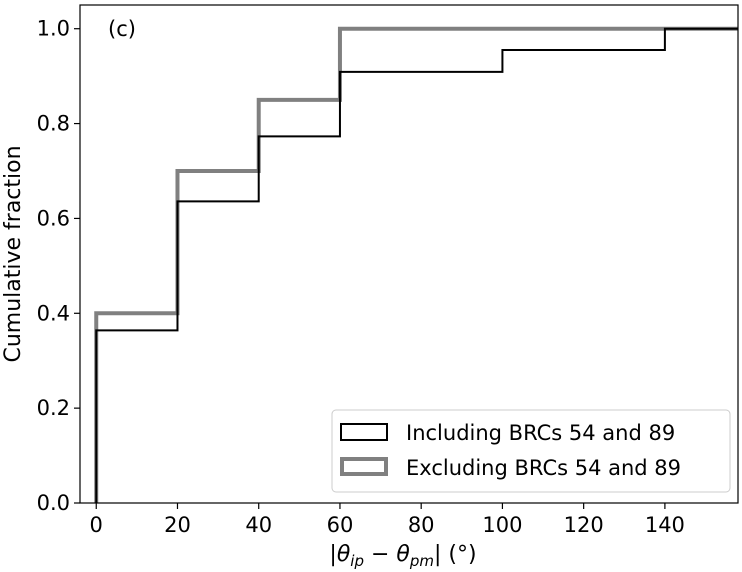  Describe the element at coordinates (53, 124) in the screenshot. I see `y-tick-label: 0.8` at that location.